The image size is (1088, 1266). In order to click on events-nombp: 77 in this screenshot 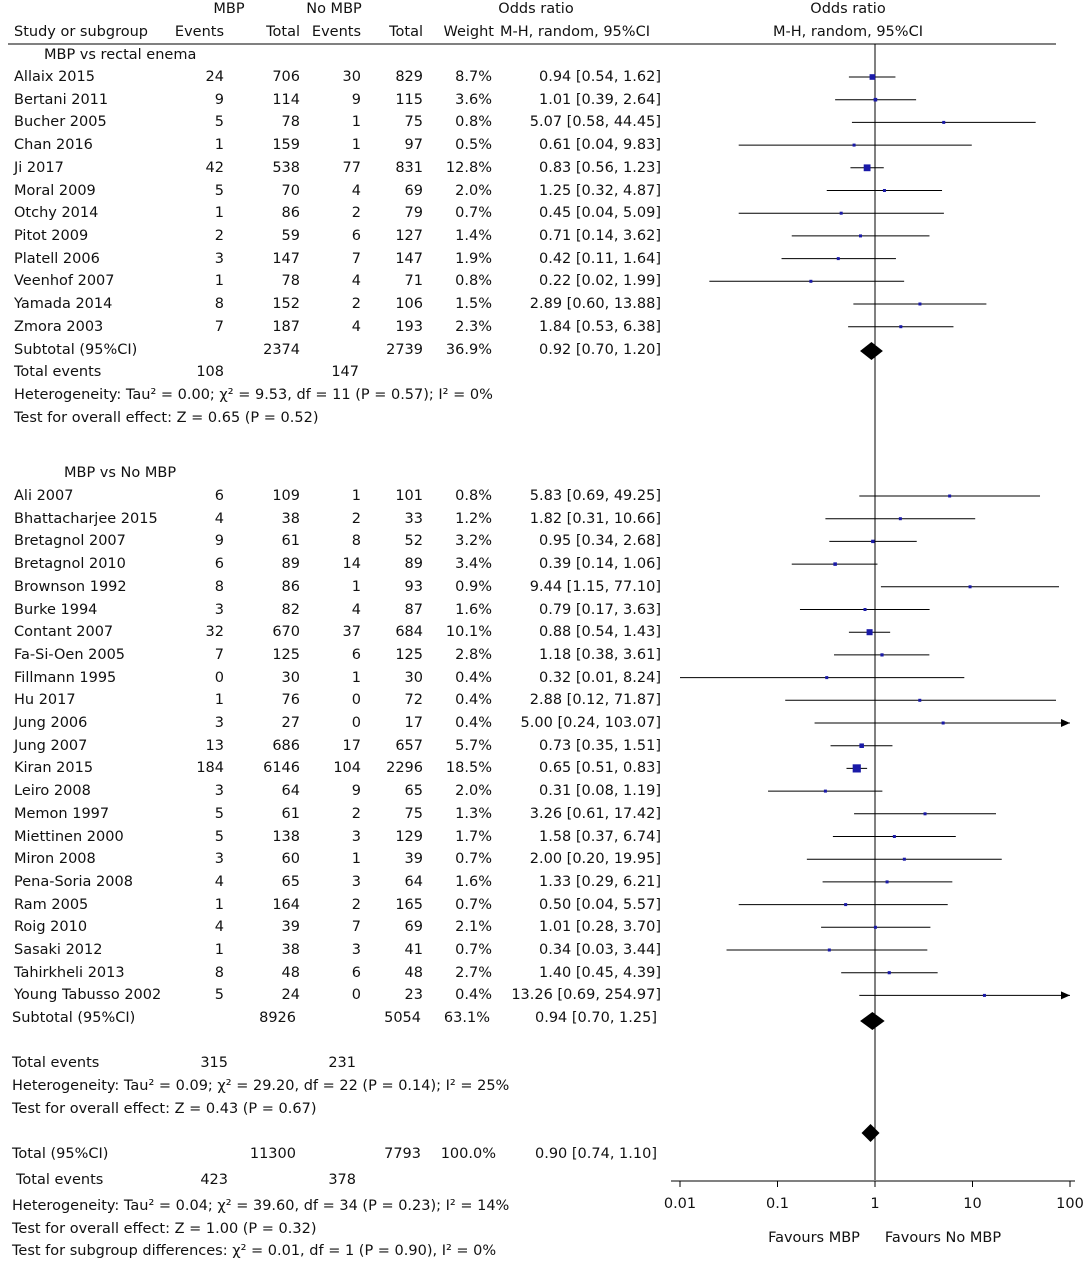, I will do `click(351, 167)`.